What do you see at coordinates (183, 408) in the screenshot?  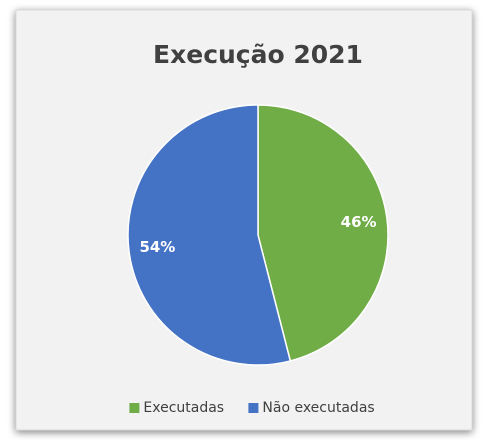 I see `legend-label: Executadas` at bounding box center [183, 408].